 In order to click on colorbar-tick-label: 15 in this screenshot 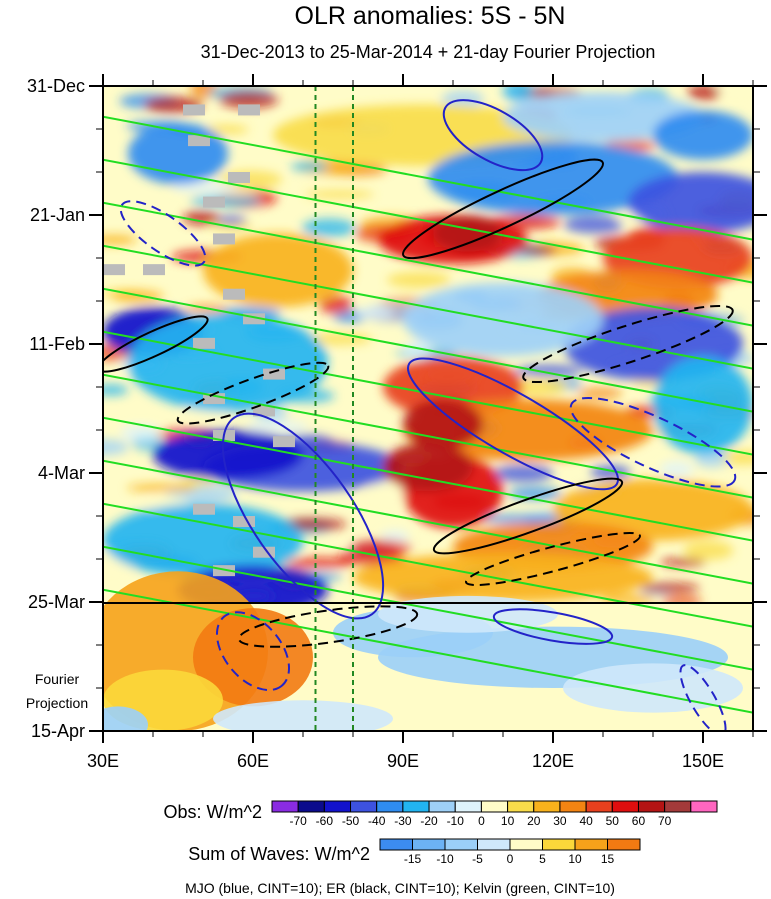, I will do `click(608, 859)`.